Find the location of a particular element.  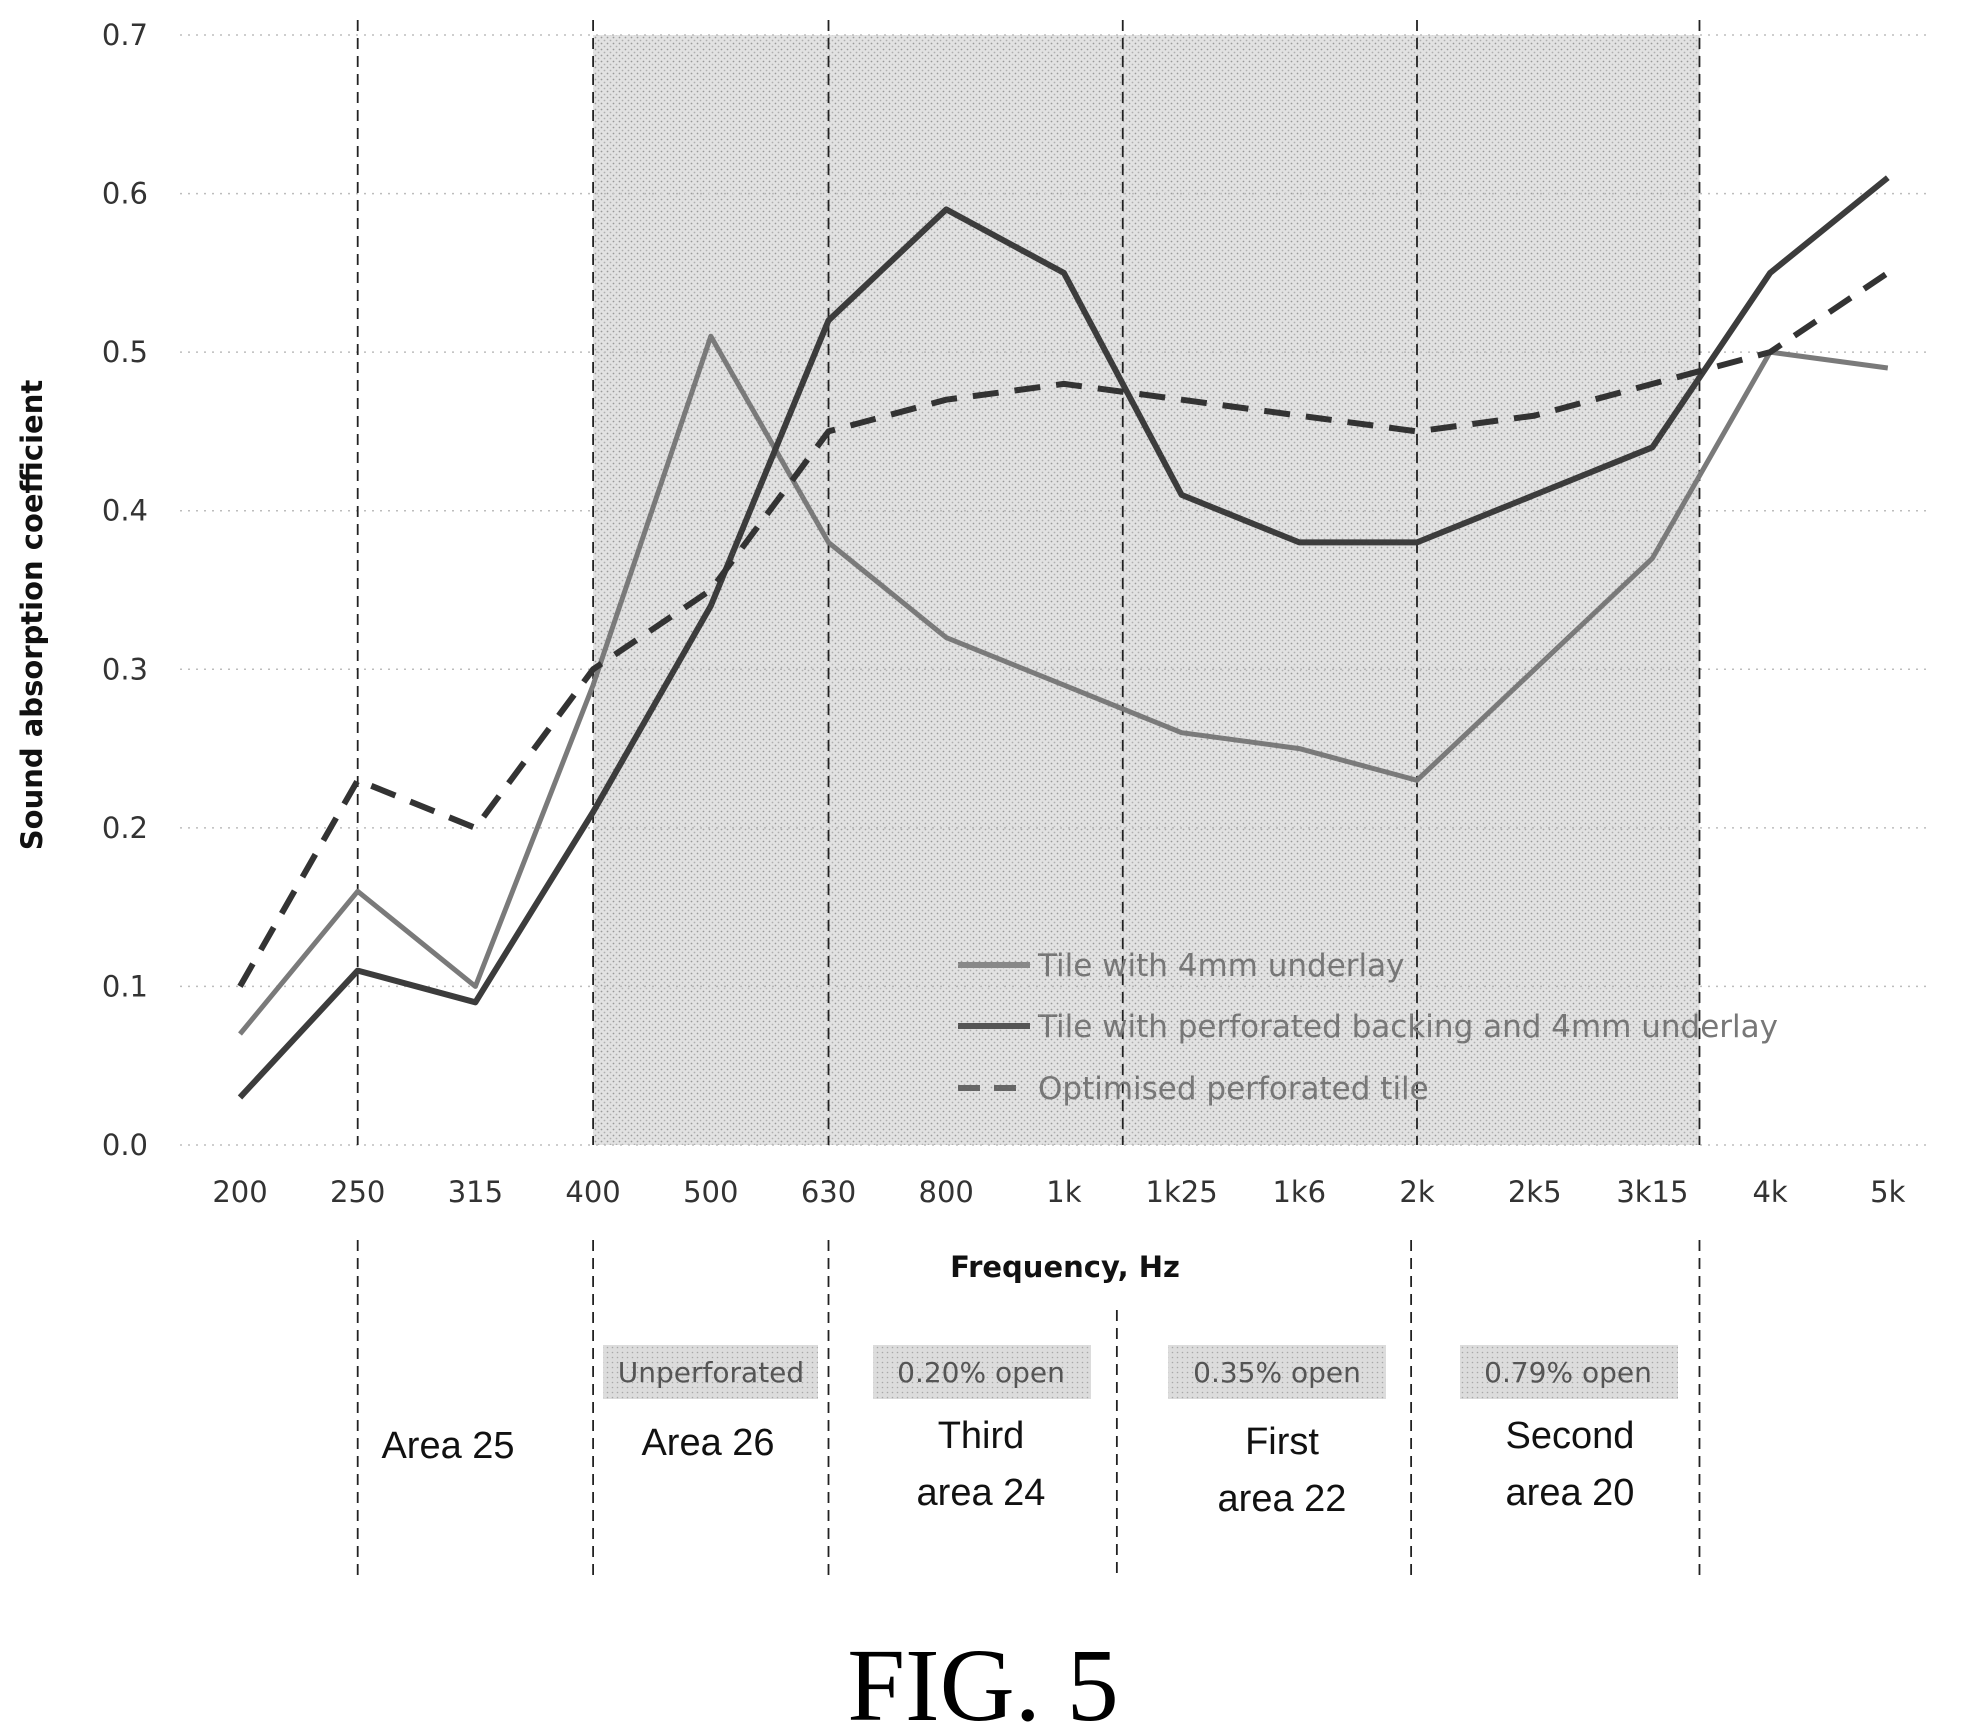

area-20-open-label: 0.79% open is located at coordinates (1568, 1372).